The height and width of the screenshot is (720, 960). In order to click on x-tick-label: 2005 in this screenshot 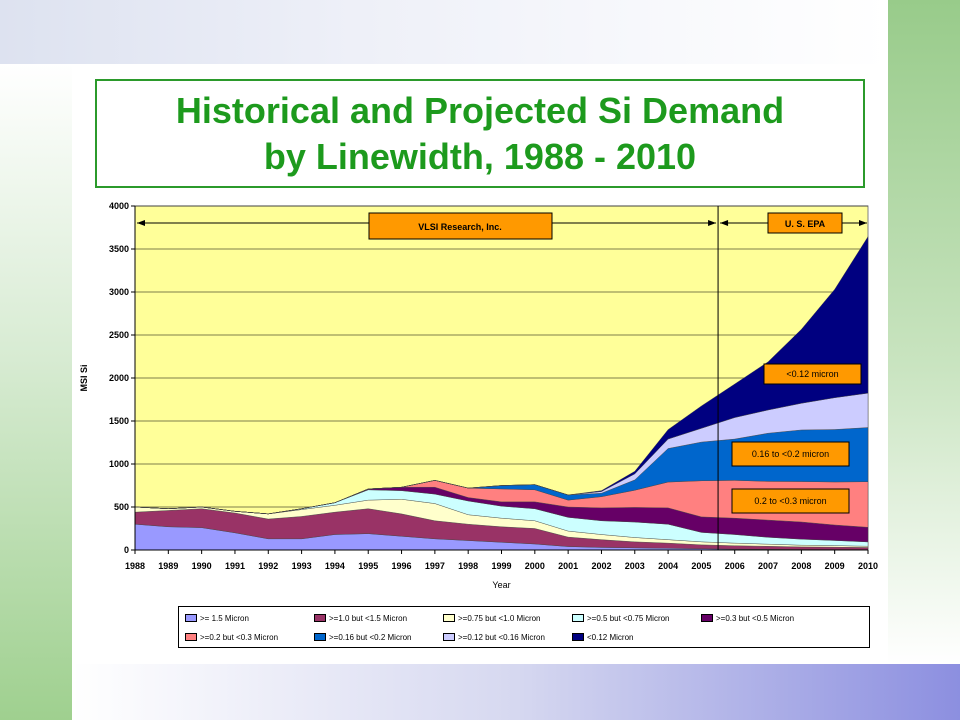, I will do `click(701, 566)`.